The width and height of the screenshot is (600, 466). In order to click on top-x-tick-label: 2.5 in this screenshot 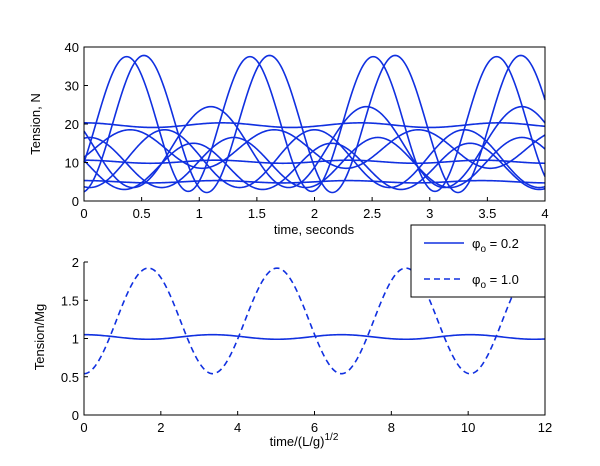, I will do `click(372, 213)`.